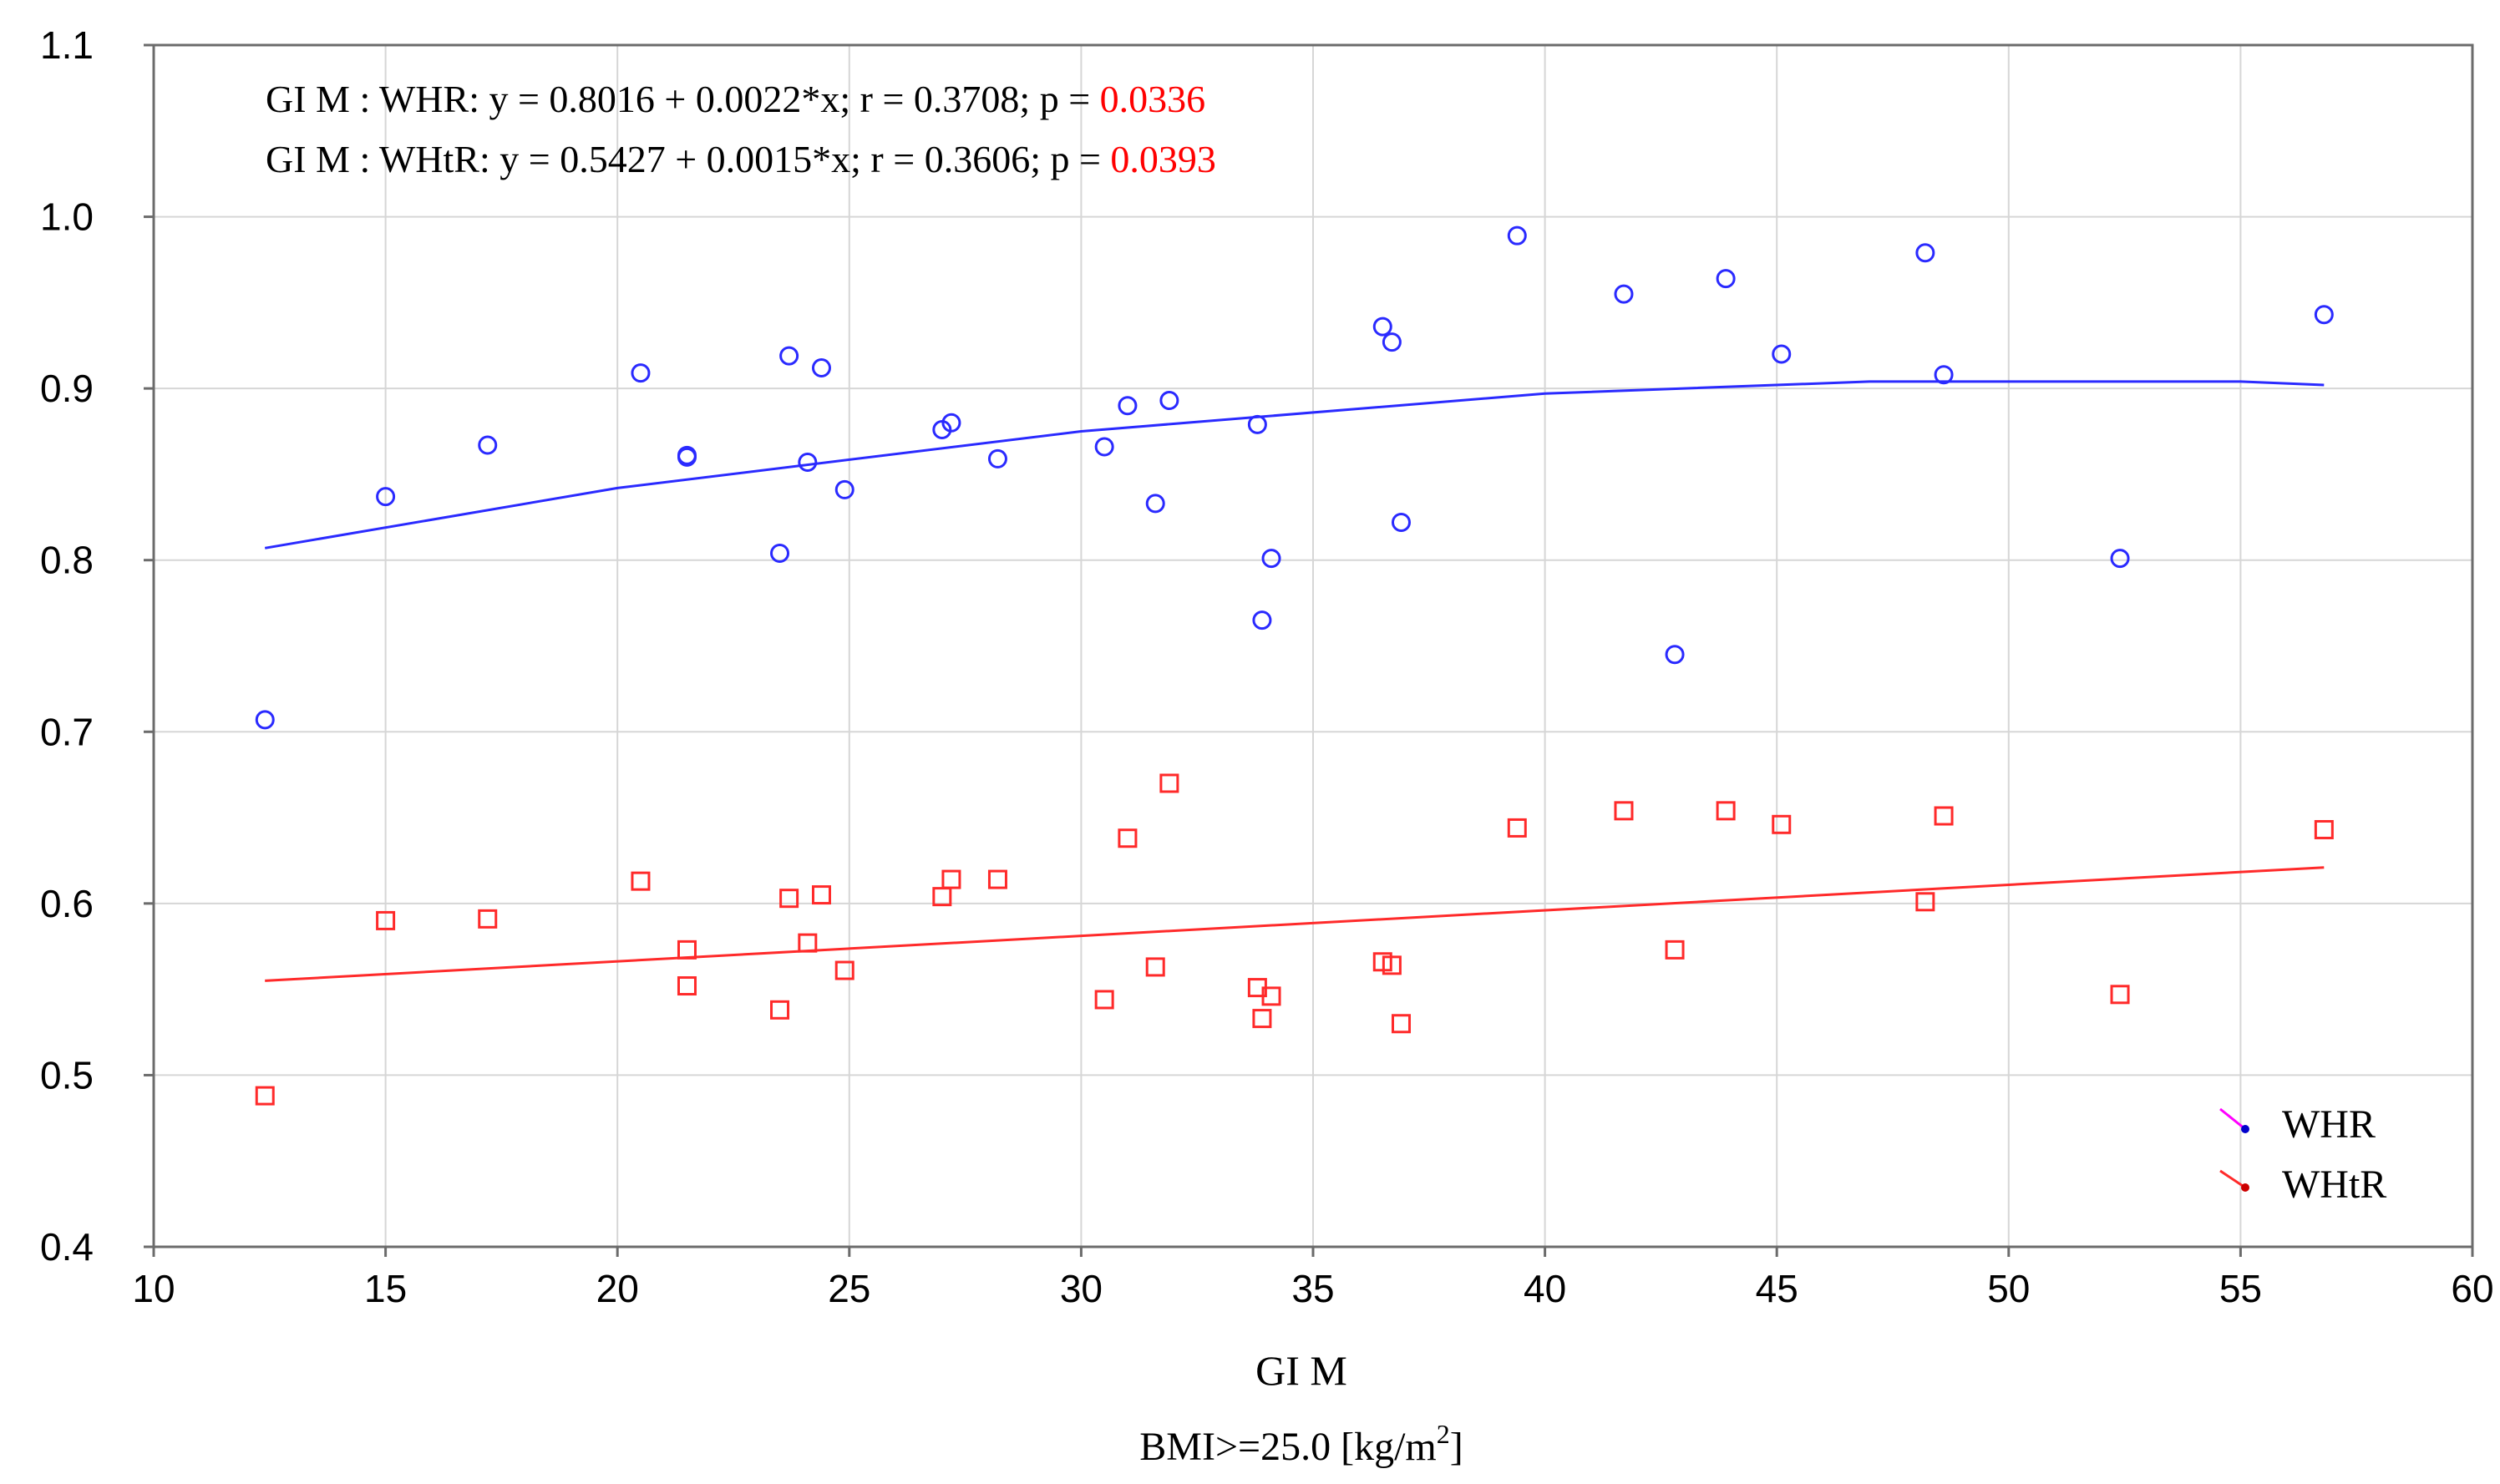  What do you see at coordinates (67, 904) in the screenshot?
I see `y-tick-label: 0.6` at bounding box center [67, 904].